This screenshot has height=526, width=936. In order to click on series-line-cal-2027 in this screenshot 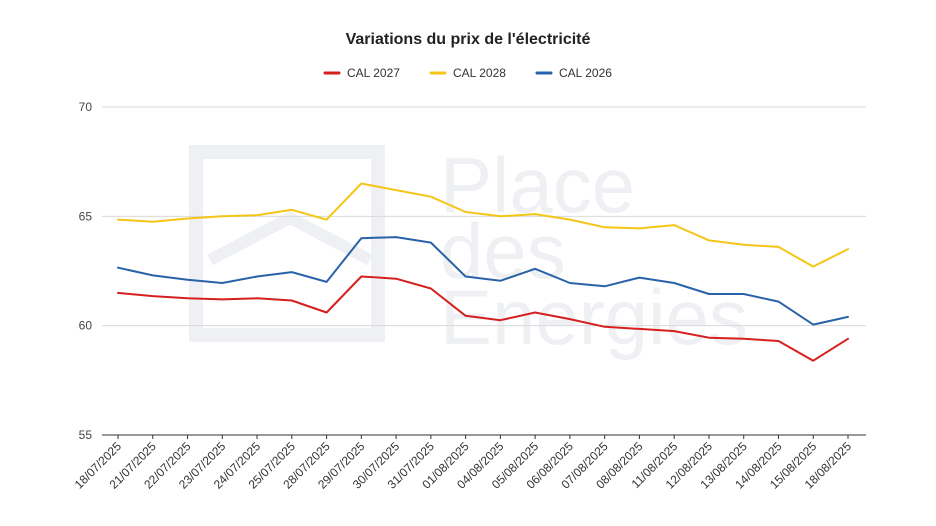, I will do `click(483, 318)`.